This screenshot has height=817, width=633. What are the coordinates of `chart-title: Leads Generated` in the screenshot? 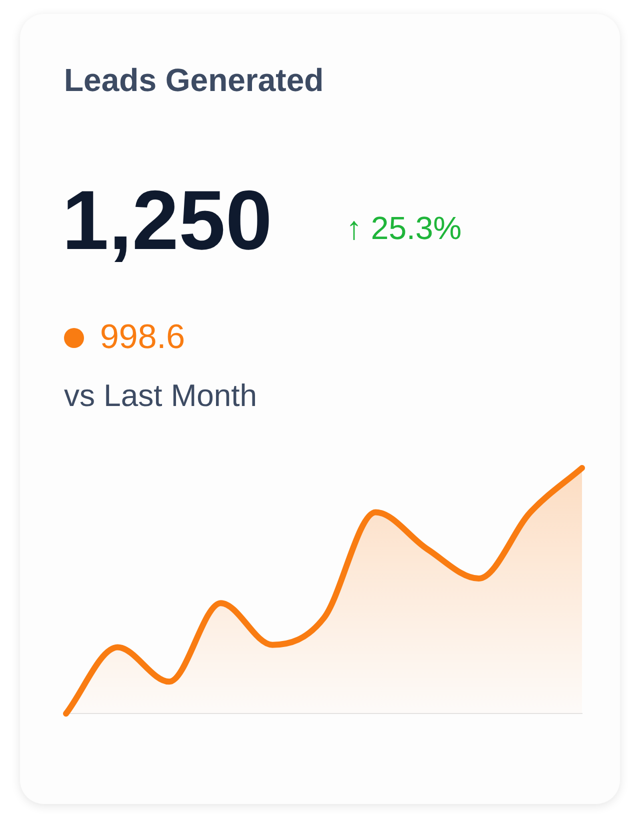 It's located at (194, 80).